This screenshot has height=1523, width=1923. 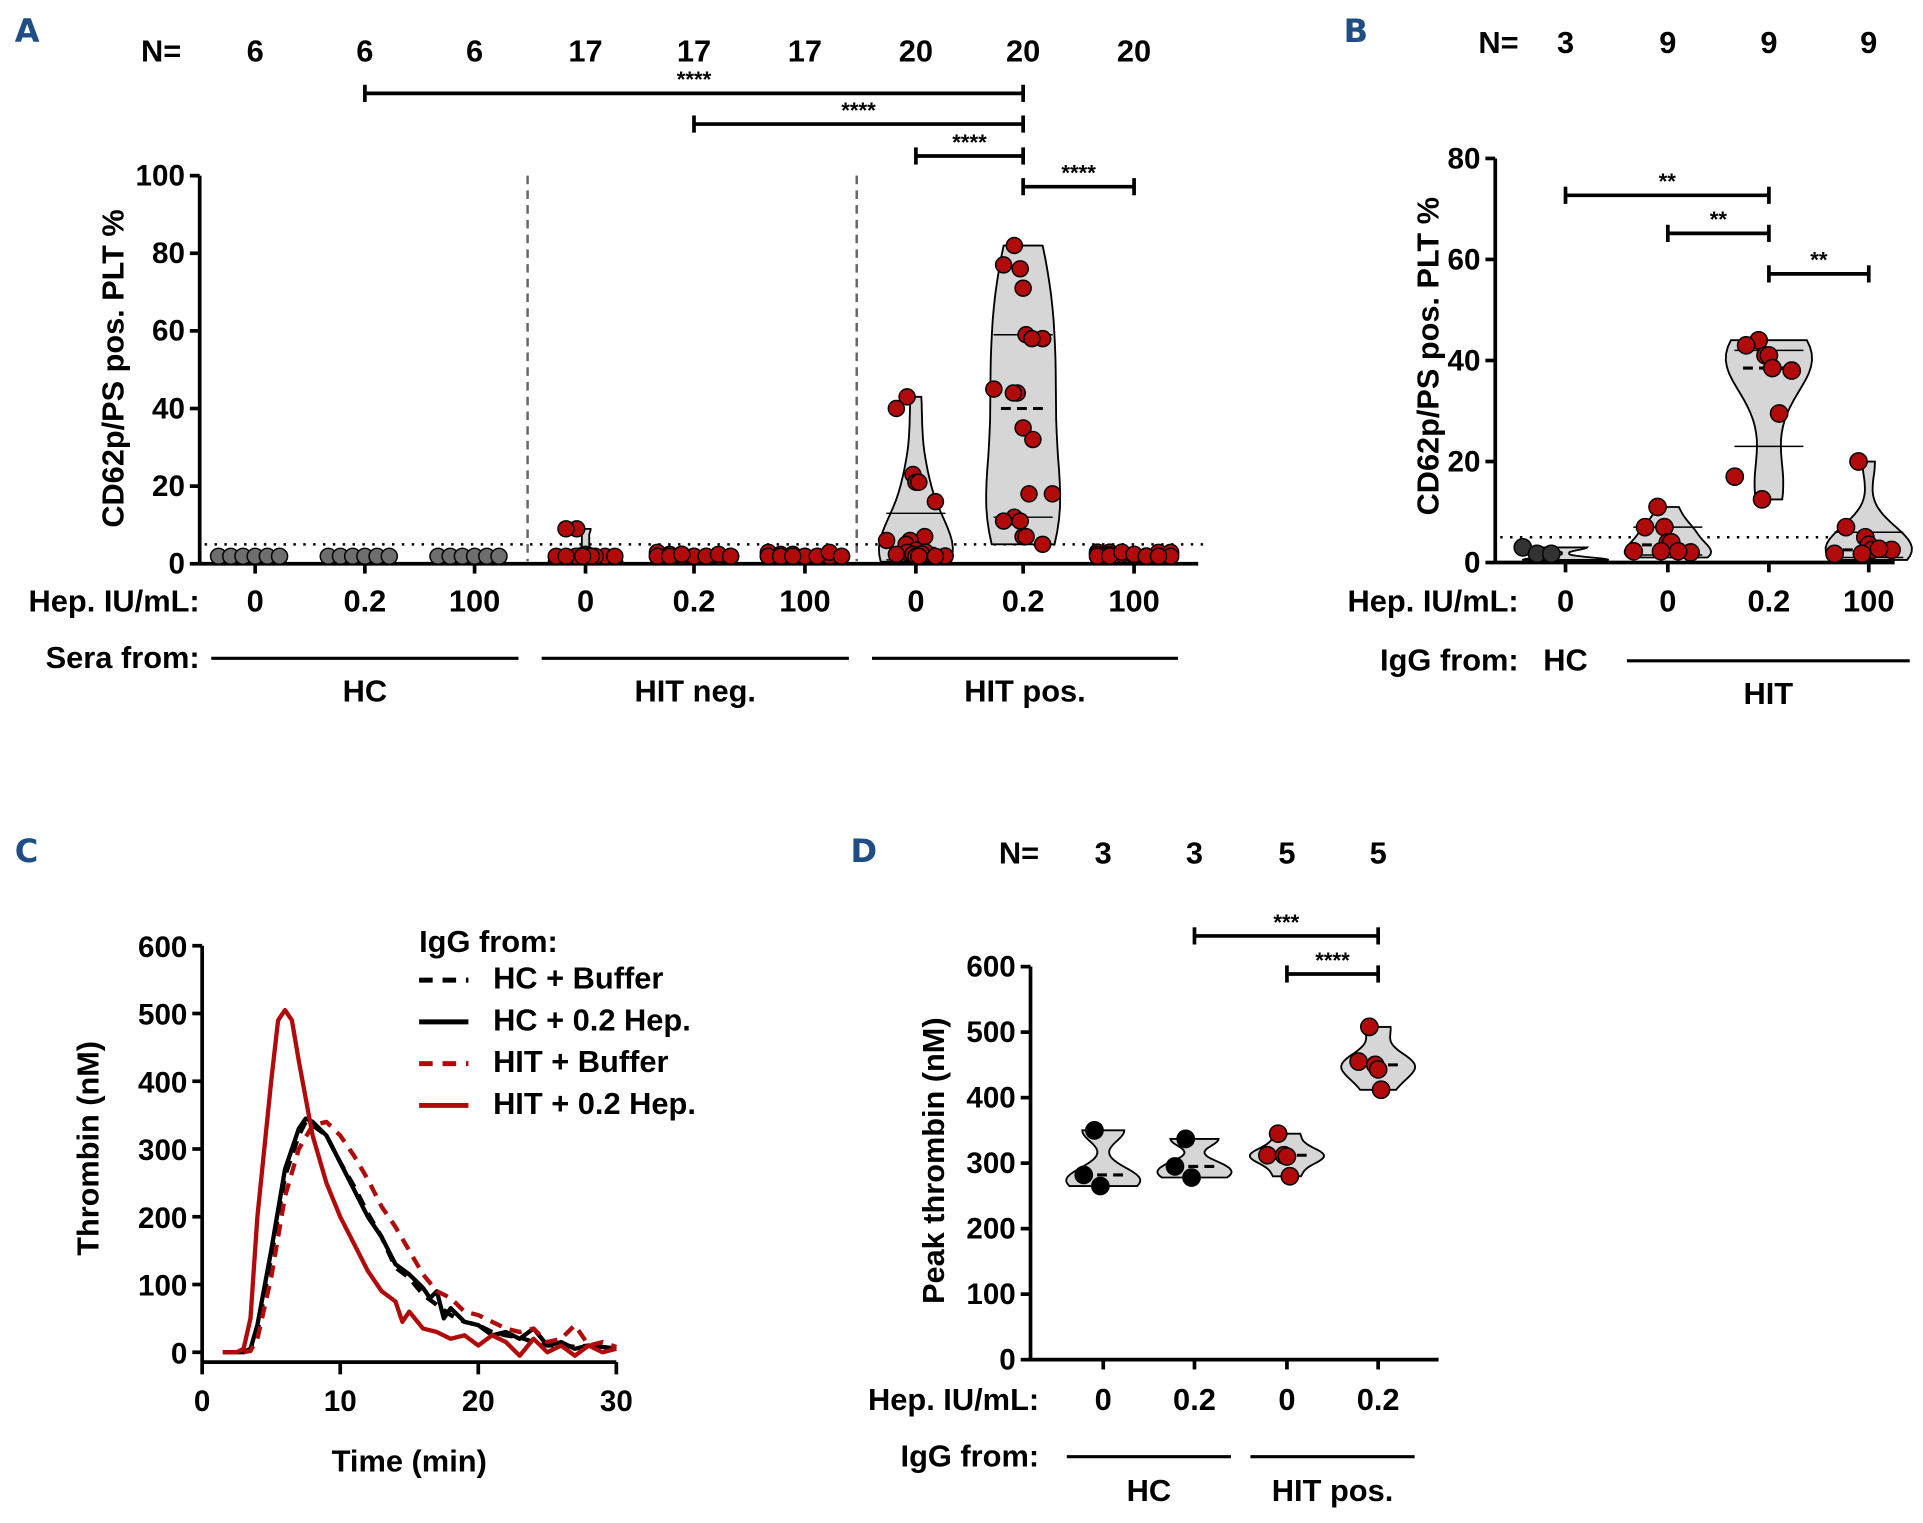 What do you see at coordinates (804, 601) in the screenshot?
I see `x-tick-label: 100` at bounding box center [804, 601].